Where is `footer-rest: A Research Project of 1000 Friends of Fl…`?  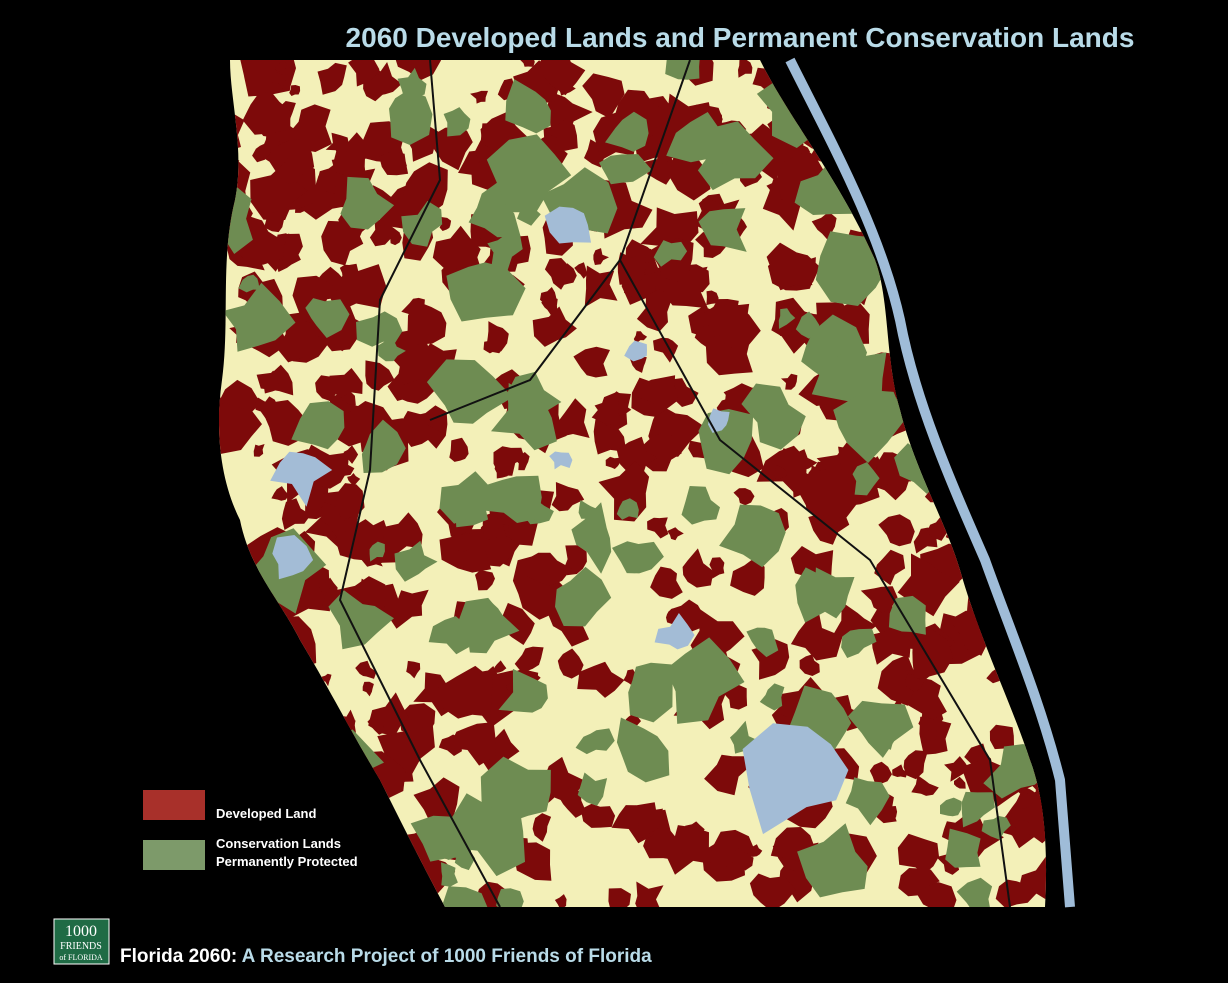 footer-rest: A Research Project of 1000 Friends of Fl… is located at coordinates (447, 956).